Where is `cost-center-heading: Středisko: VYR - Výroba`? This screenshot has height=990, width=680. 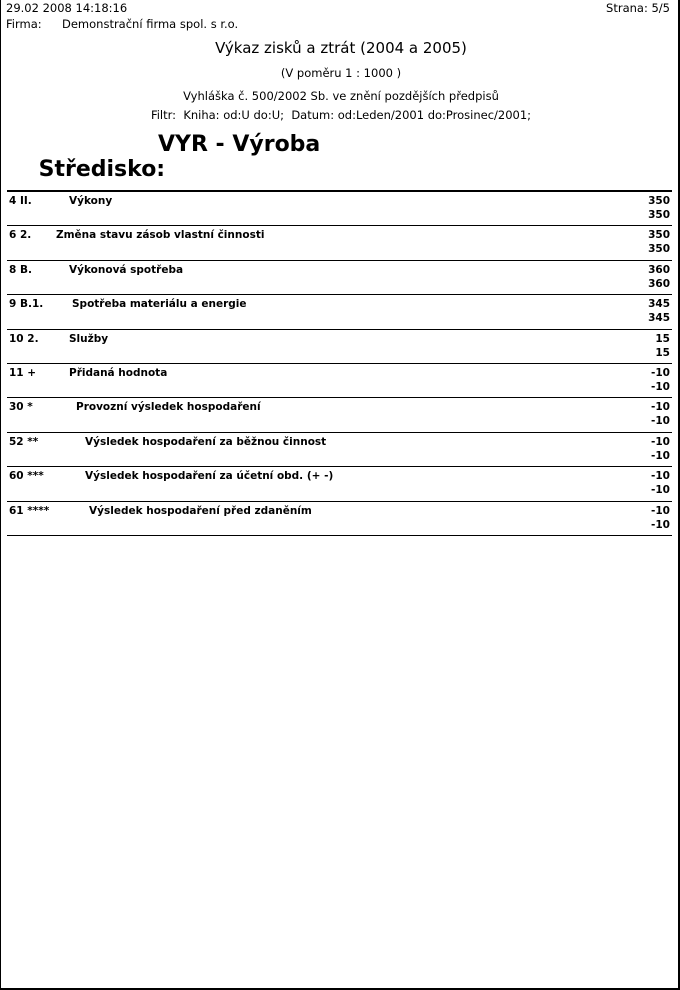
cost-center-heading: Středisko: VYR - Výroba is located at coordinates (164, 182).